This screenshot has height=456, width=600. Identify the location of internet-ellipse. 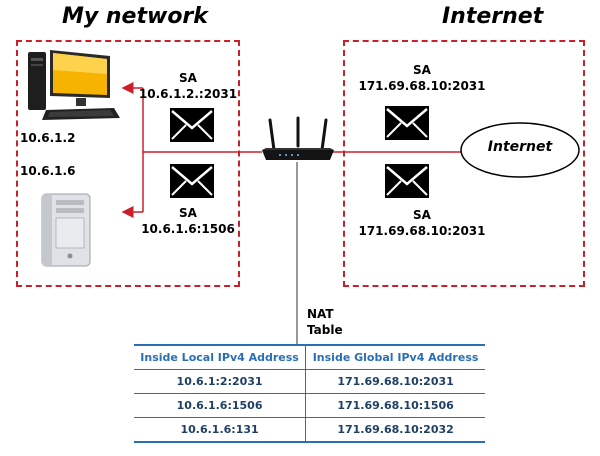
(520, 150).